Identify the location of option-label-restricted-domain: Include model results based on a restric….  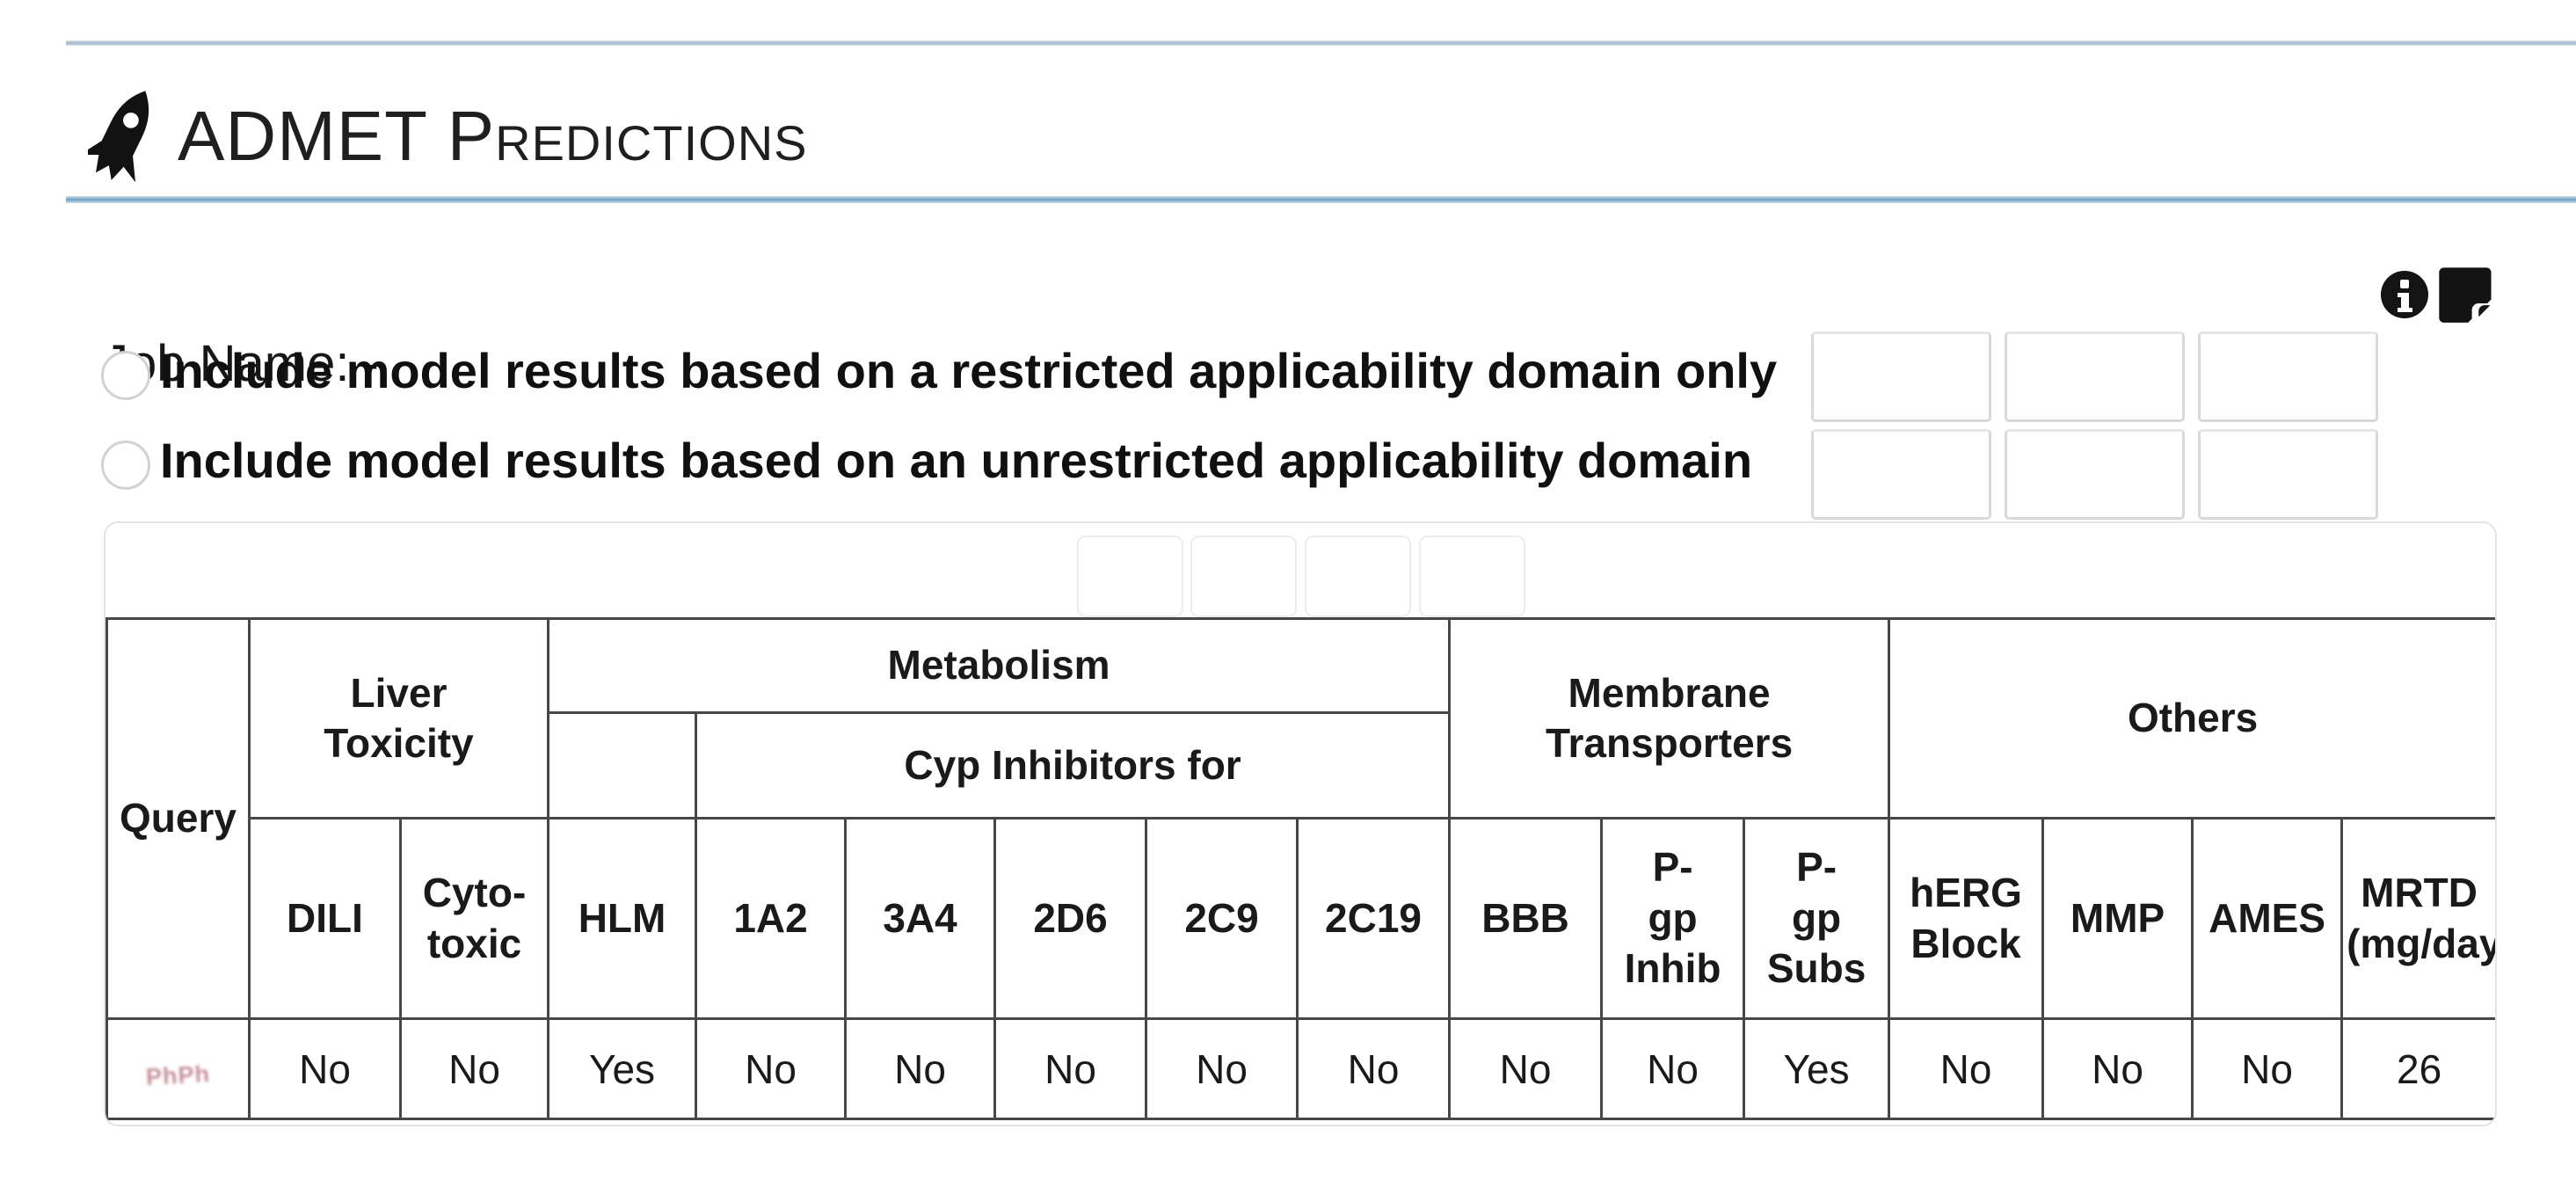
(969, 370).